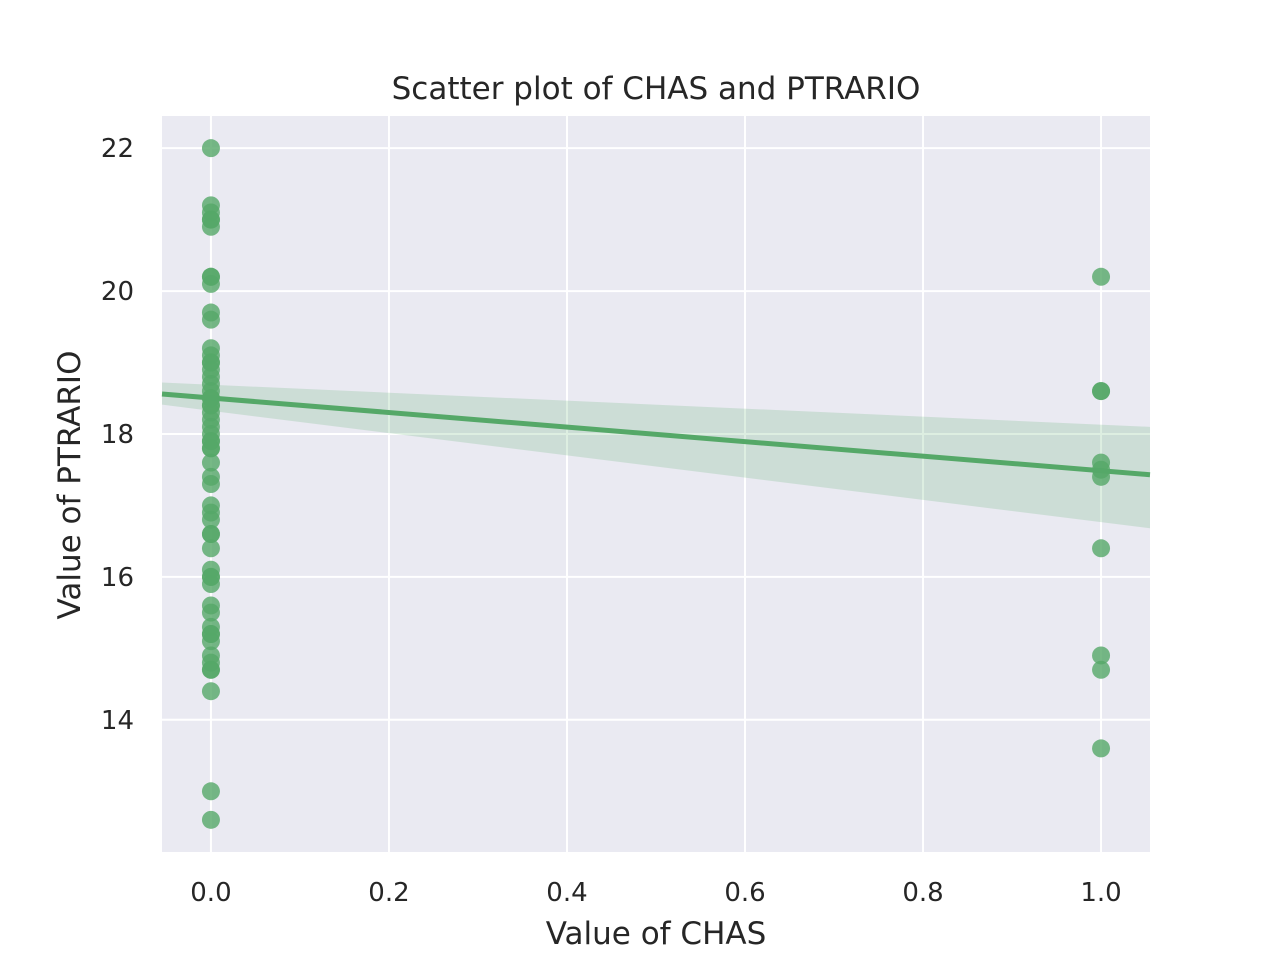  What do you see at coordinates (70, 485) in the screenshot?
I see `y-axis-label: Value of PTRARIO` at bounding box center [70, 485].